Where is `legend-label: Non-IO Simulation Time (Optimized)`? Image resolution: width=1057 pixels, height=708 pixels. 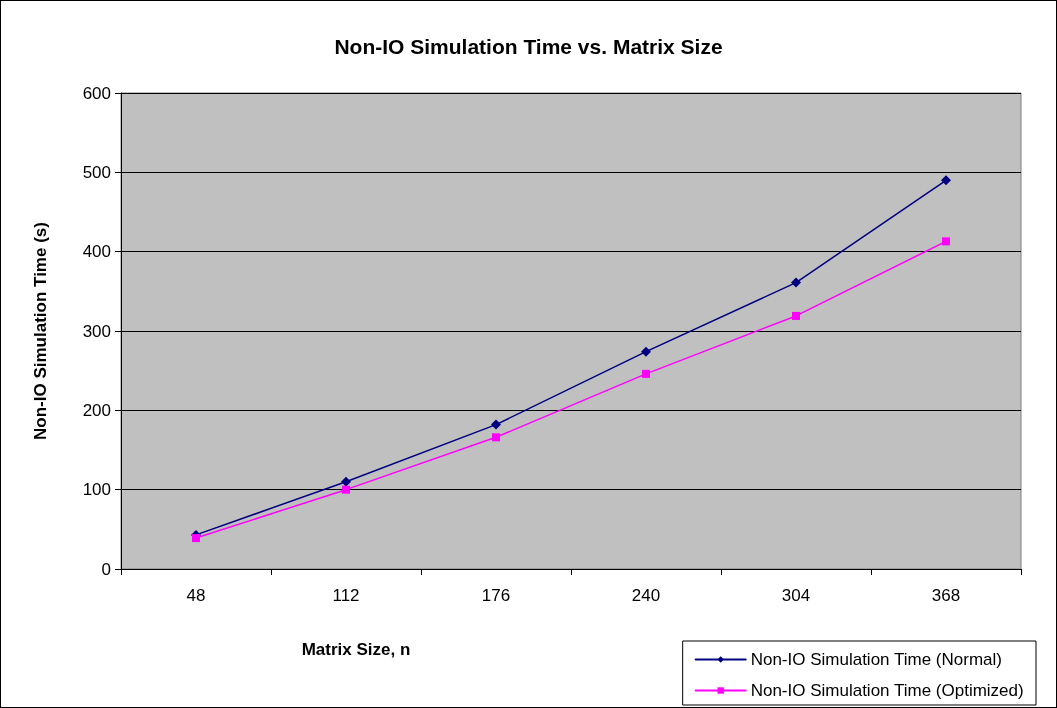 legend-label: Non-IO Simulation Time (Optimized) is located at coordinates (887, 690).